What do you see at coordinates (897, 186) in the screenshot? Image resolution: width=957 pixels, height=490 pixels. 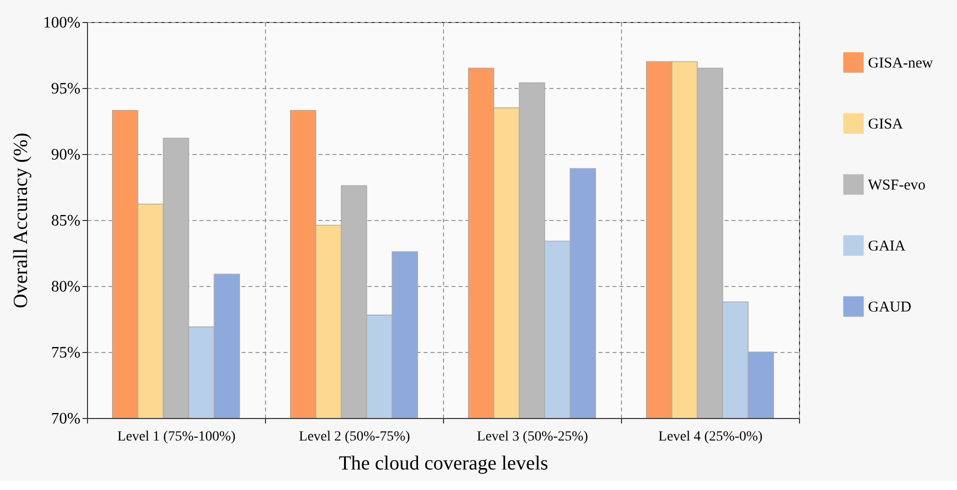 I see `legend-label: WSF-evo` at bounding box center [897, 186].